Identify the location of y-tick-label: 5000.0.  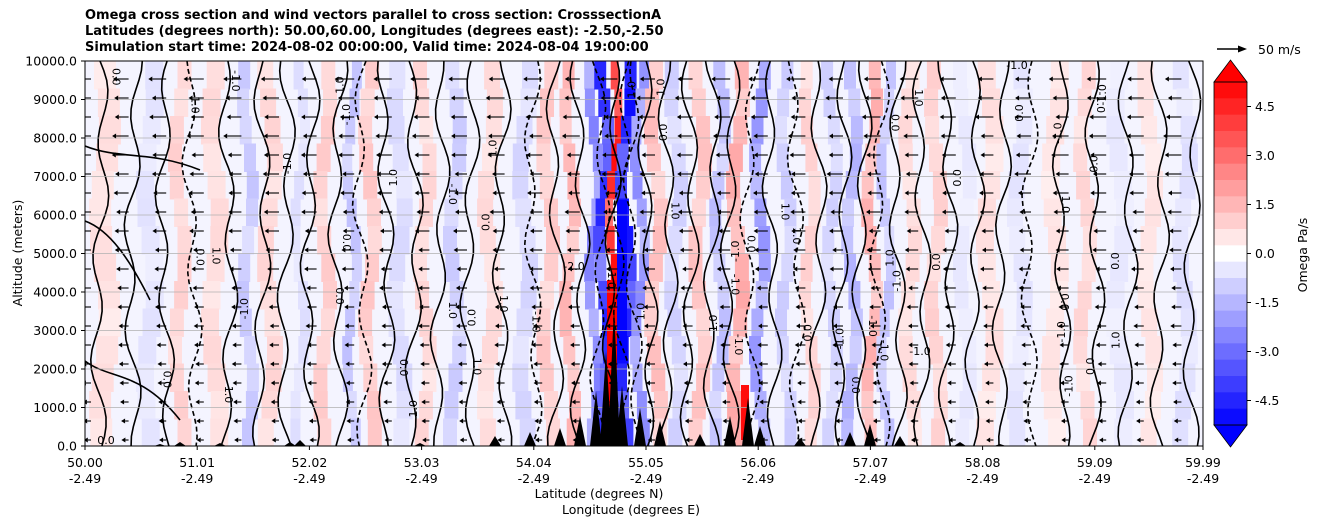
(55, 253).